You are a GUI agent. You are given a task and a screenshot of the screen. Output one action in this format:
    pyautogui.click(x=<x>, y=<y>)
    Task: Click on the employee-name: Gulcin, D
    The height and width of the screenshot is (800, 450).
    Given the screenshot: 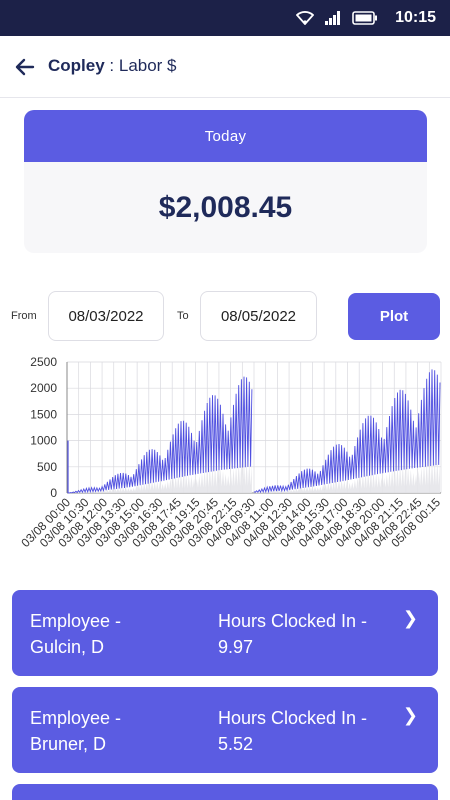 What is the action you would take?
    pyautogui.click(x=67, y=647)
    